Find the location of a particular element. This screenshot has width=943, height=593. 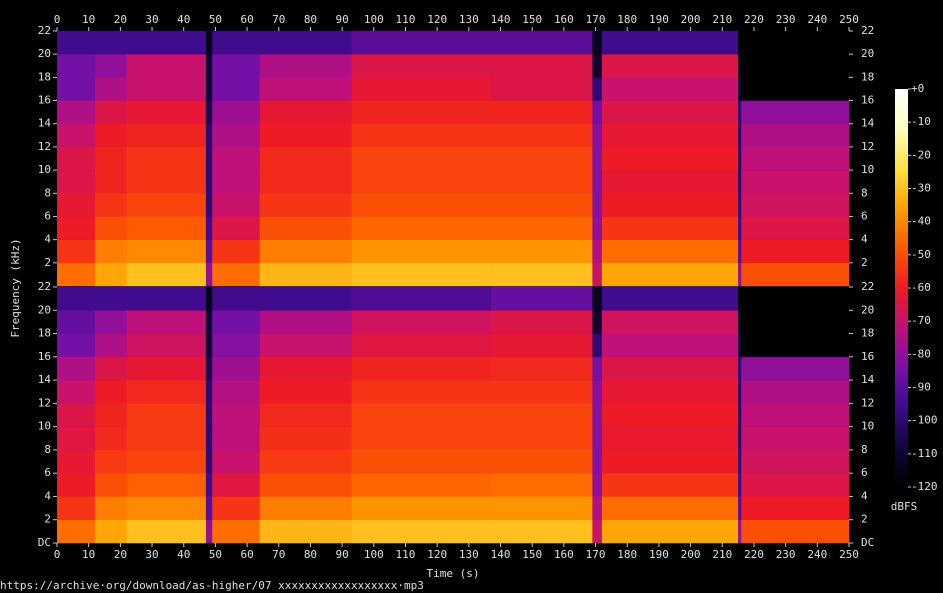

y-tick-label: 2 is located at coordinates (864, 519).